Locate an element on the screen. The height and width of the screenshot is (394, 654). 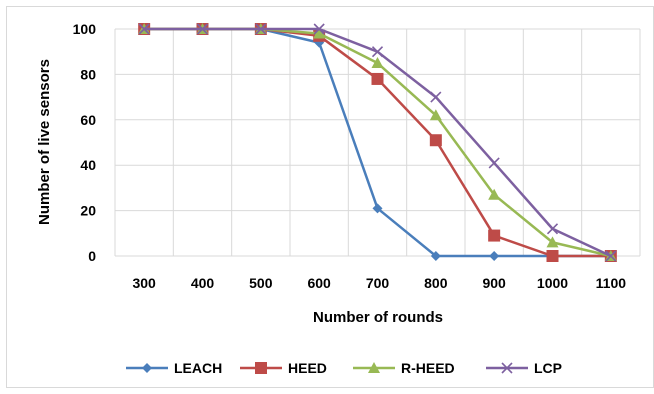
x-tick-label: 700 is located at coordinates (378, 283).